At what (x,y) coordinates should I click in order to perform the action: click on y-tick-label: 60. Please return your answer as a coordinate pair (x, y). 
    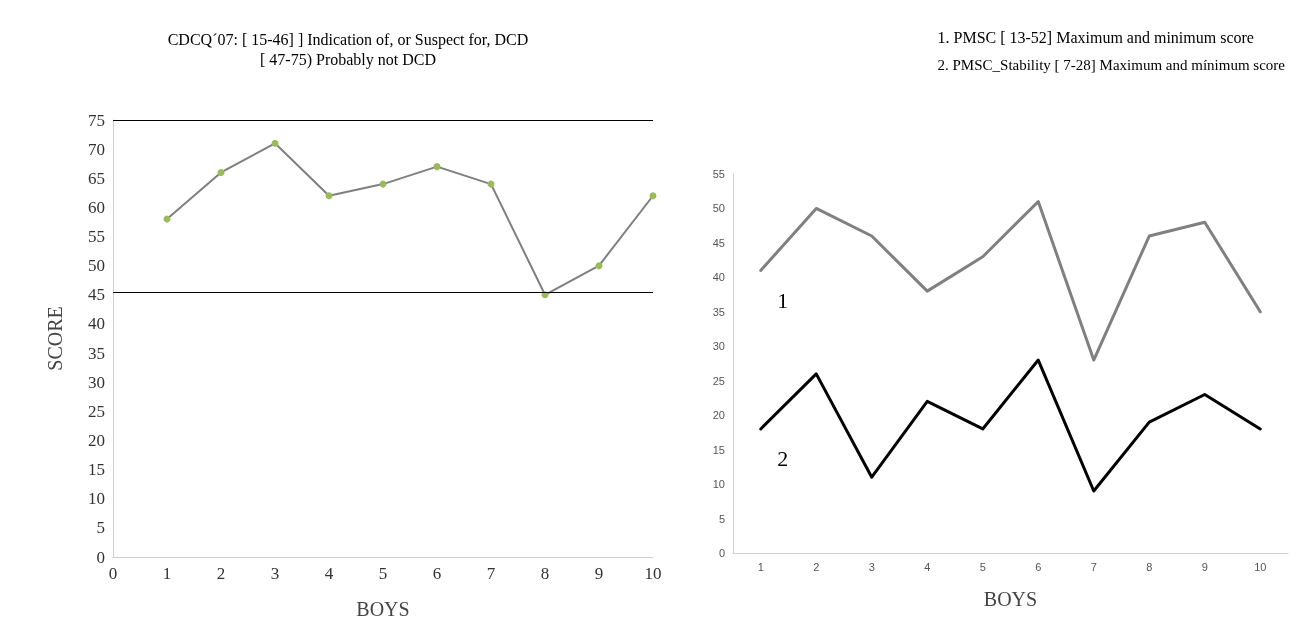
    Looking at the image, I should click on (96, 207).